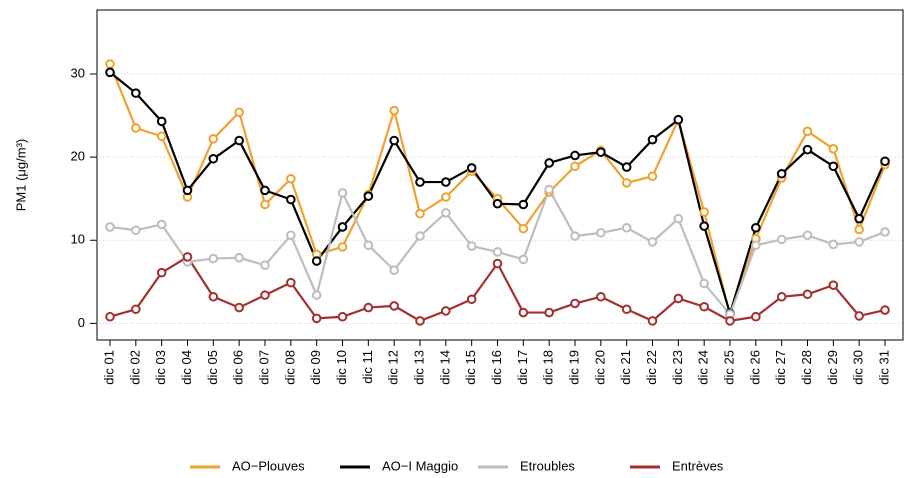 This screenshot has width=905, height=478. Describe the element at coordinates (496, 367) in the screenshot. I see `x-tick-label: dic 16` at that location.